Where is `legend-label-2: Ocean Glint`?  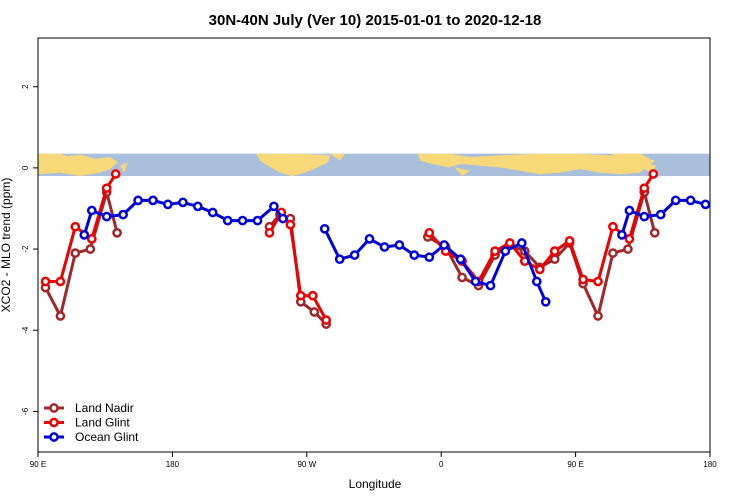
legend-label-2: Ocean Glint is located at coordinates (107, 437).